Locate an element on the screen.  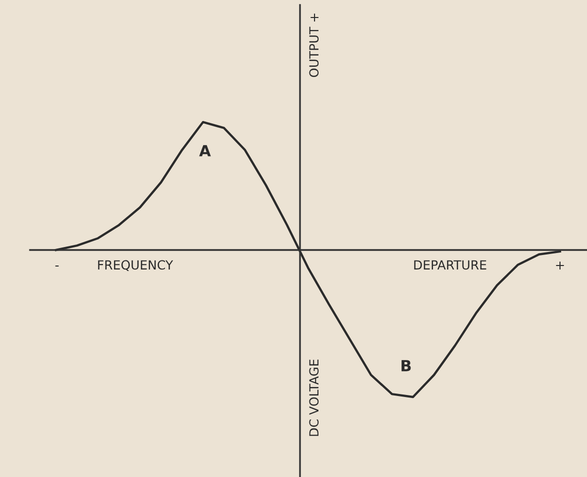
annotation: FREQUENCY is located at coordinates (136, 266).